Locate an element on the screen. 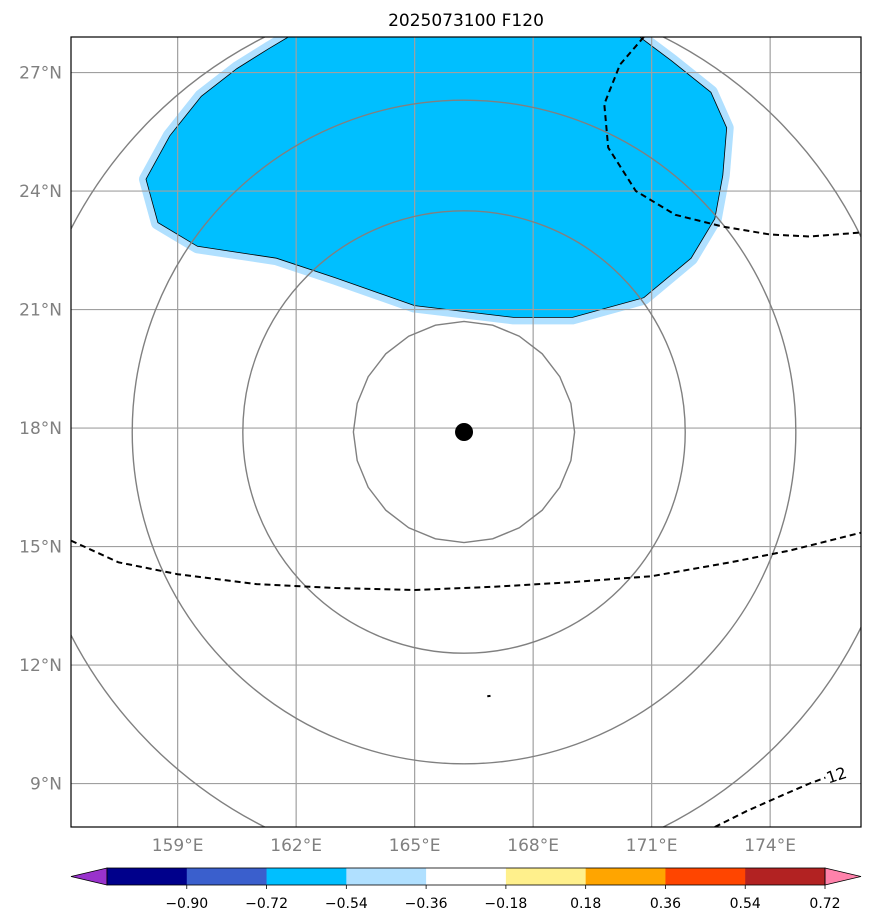 Image resolution: width=873 pixels, height=924 pixels. center-marker-layer is located at coordinates (464, 432).